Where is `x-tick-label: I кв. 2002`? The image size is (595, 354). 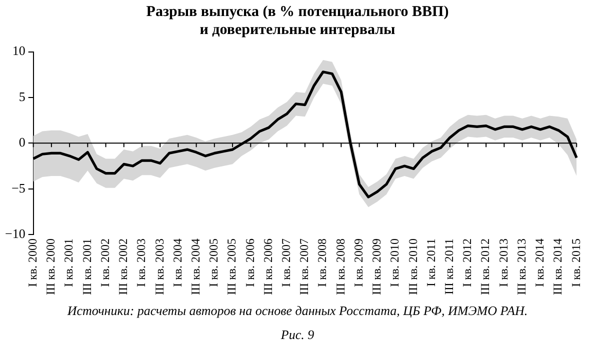 x-tick-label: I кв. 2002 is located at coordinates (105, 263).